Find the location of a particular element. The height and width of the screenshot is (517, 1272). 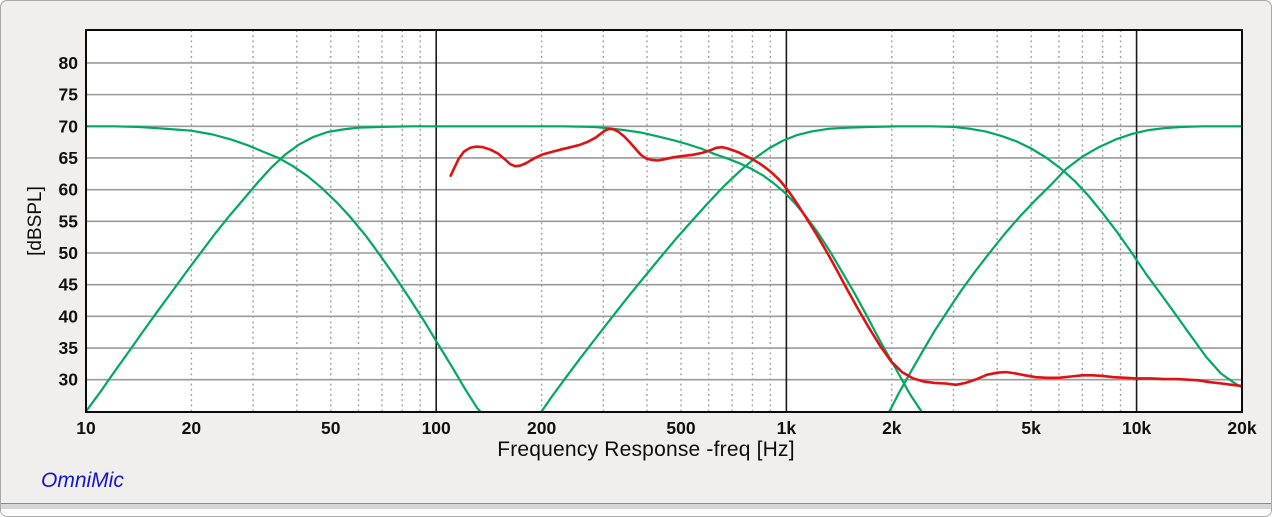

x-tick-label: 10k is located at coordinates (1136, 428).